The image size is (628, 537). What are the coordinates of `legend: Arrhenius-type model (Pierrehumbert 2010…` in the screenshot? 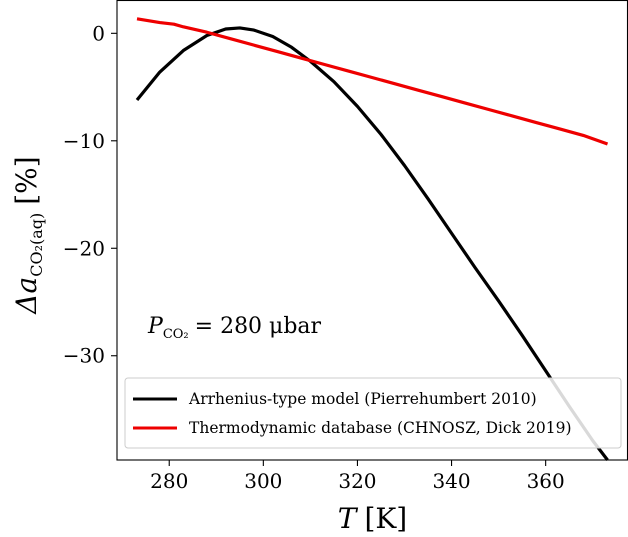 It's located at (373, 413).